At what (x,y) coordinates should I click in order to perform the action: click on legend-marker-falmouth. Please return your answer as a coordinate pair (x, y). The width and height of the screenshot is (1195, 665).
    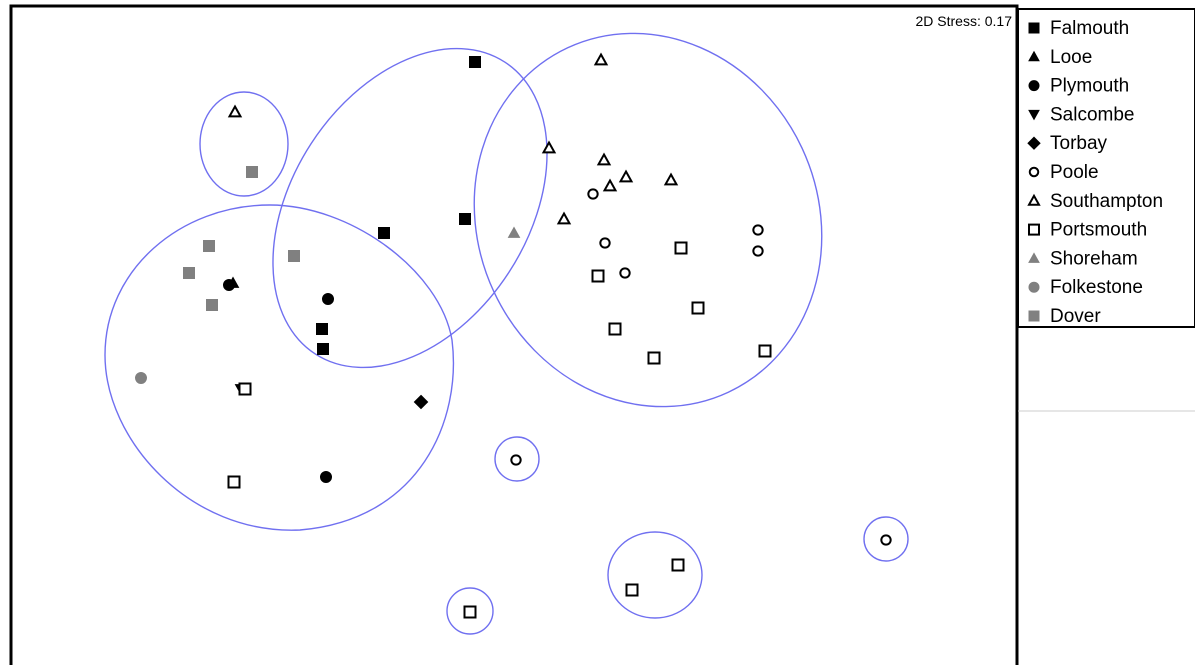
    Looking at the image, I should click on (1034, 28).